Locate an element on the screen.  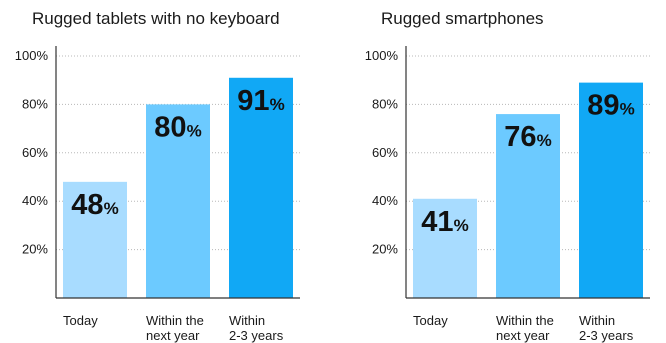
bar-value-number: 89 is located at coordinates (603, 106).